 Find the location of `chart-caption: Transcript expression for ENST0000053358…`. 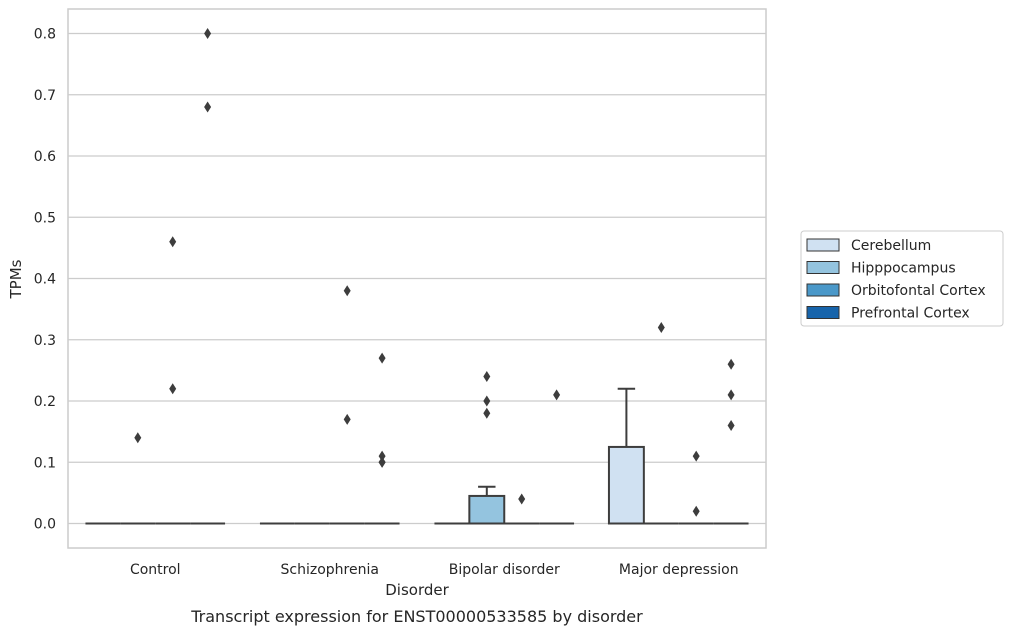

chart-caption: Transcript expression for ENST0000053358… is located at coordinates (416, 616).